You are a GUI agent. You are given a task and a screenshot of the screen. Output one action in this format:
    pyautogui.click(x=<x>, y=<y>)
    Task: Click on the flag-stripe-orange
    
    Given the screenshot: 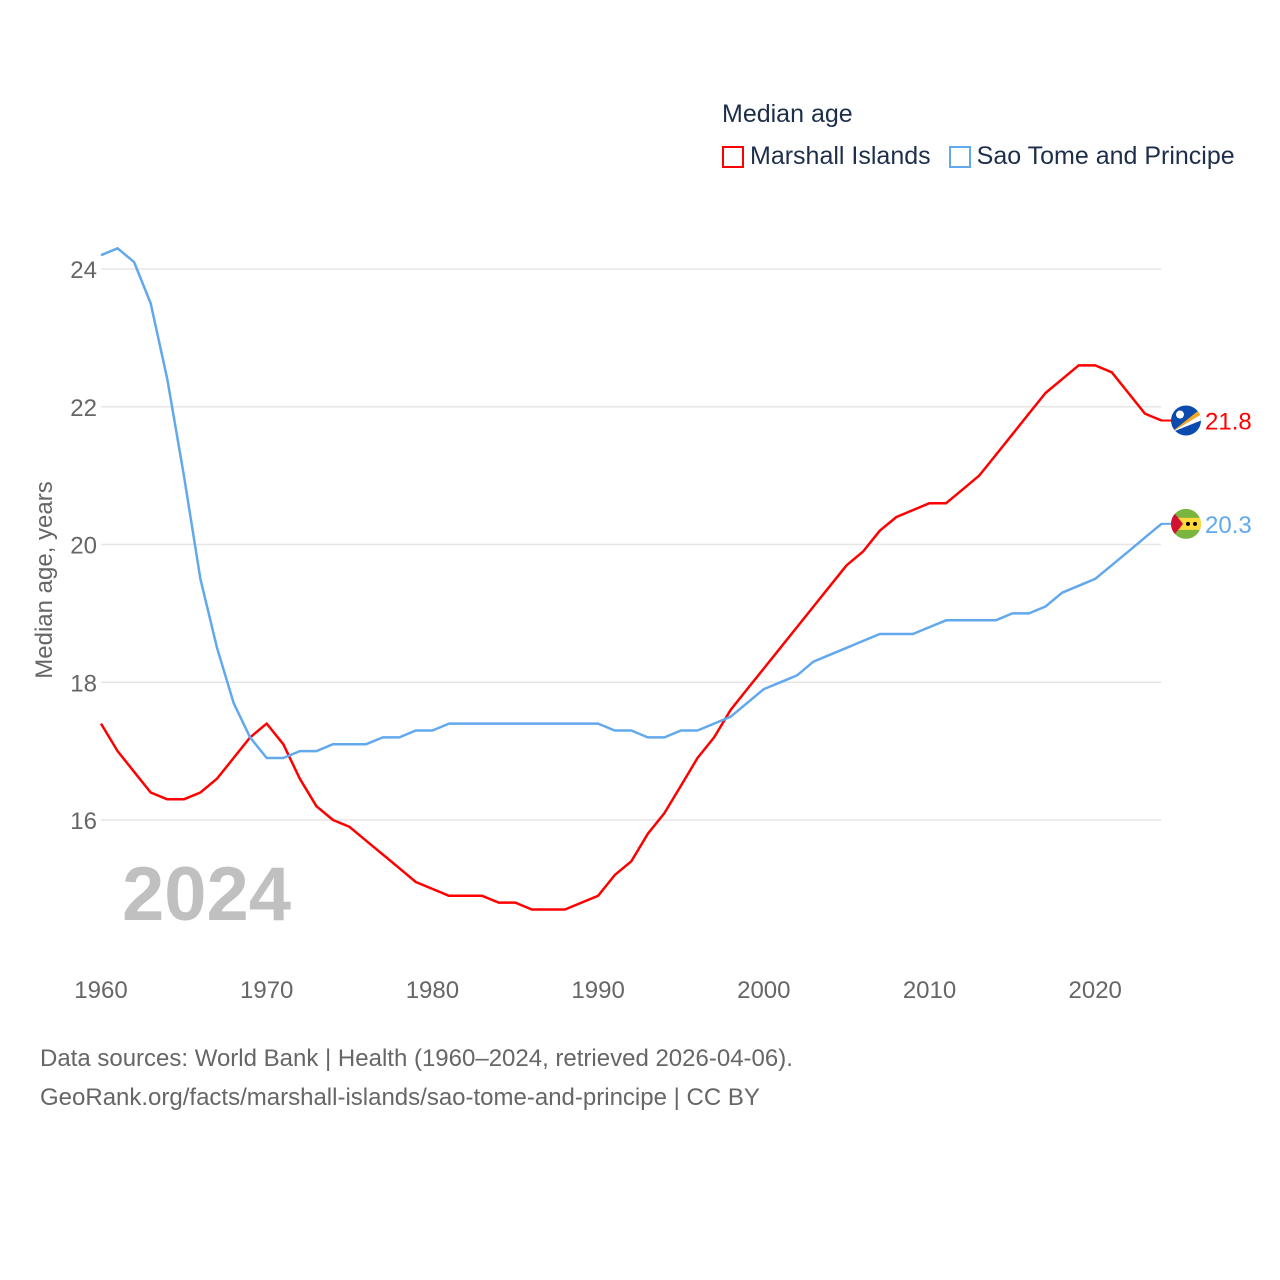 What is the action you would take?
    pyautogui.click(x=1186, y=420)
    